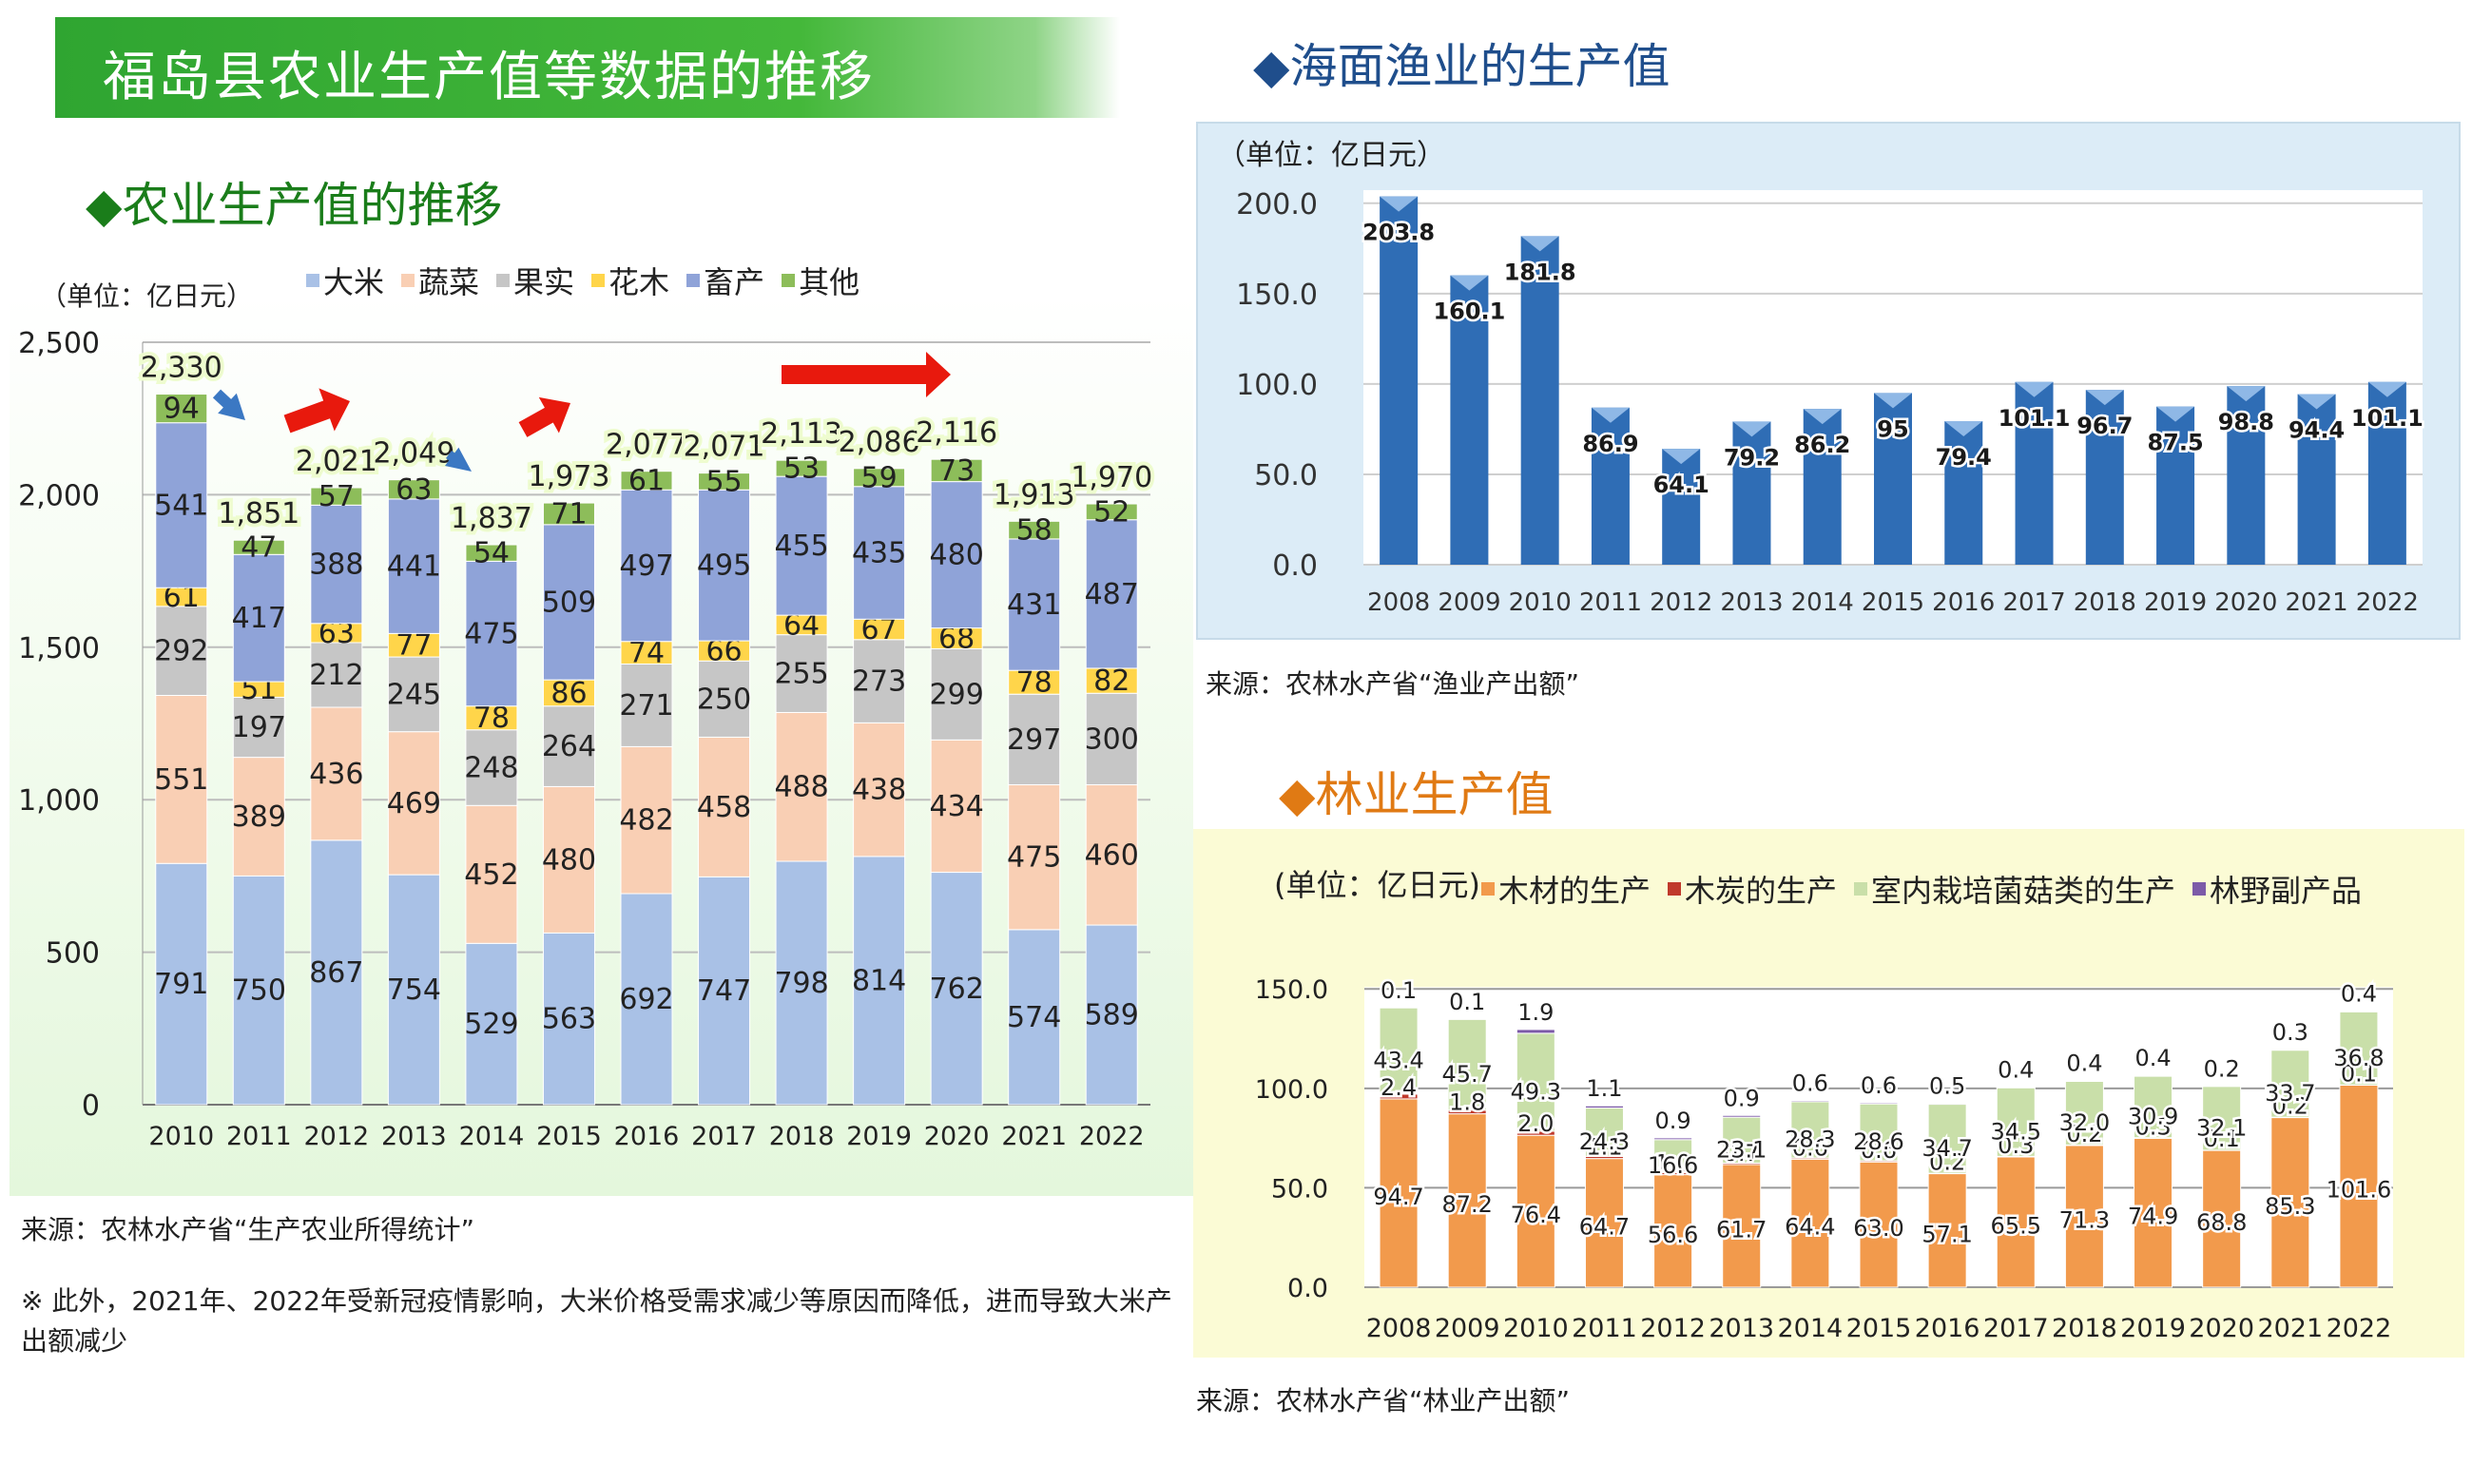  Describe the element at coordinates (646, 999) in the screenshot. I see `data-label: 692` at that location.